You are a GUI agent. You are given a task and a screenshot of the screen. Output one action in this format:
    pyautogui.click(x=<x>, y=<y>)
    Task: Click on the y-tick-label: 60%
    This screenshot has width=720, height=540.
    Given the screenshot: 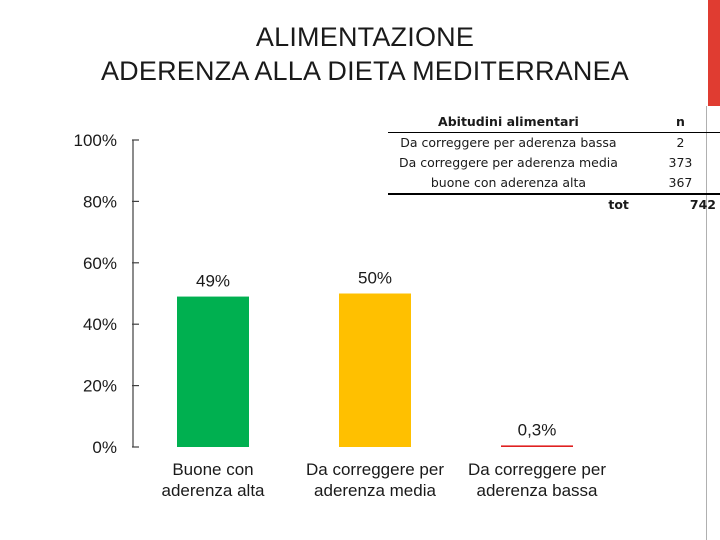 What is the action you would take?
    pyautogui.click(x=100, y=263)
    